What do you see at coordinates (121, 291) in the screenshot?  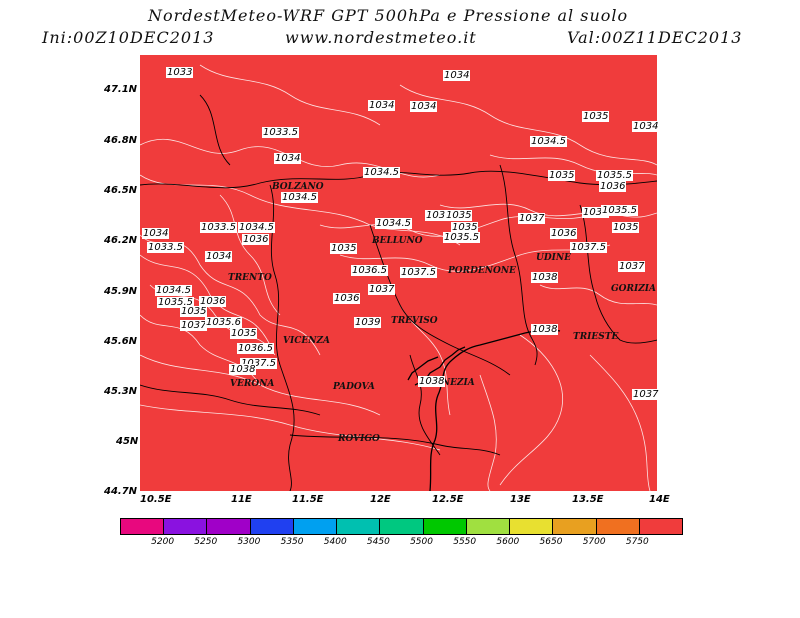 I see `lat-tick: 45.9N` at bounding box center [121, 291].